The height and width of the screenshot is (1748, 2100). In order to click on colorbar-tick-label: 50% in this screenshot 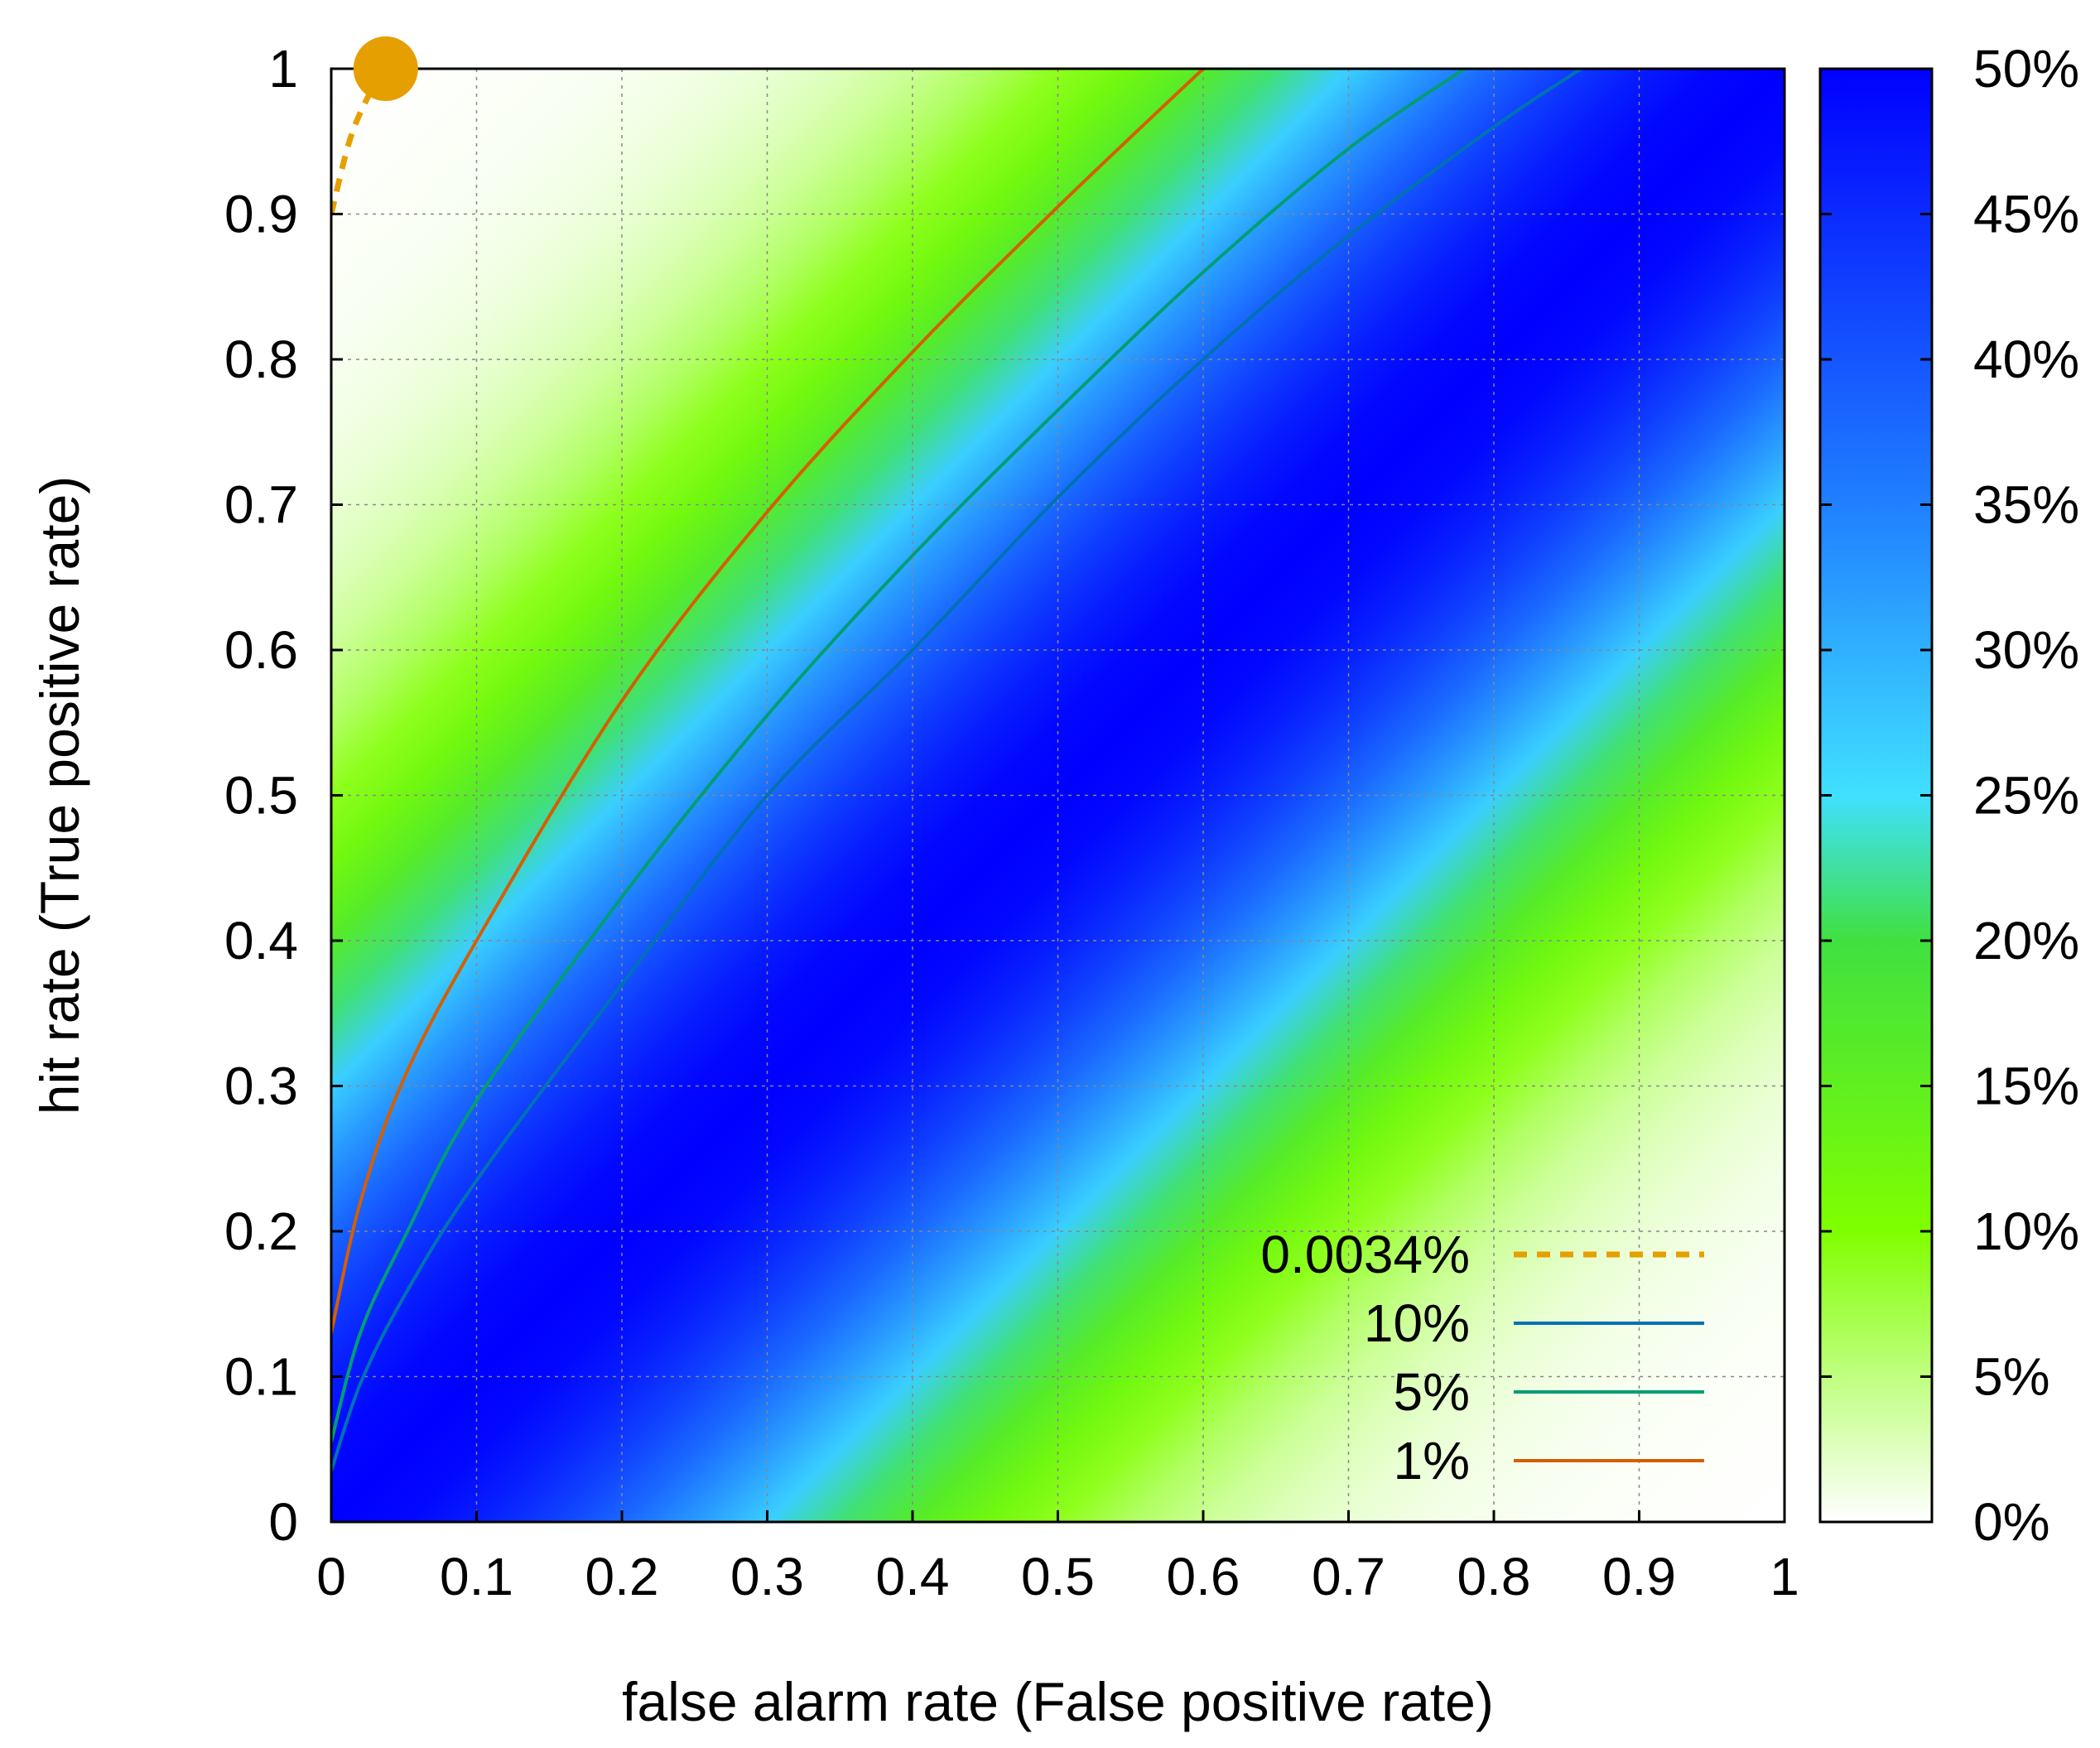, I will do `click(2026, 69)`.